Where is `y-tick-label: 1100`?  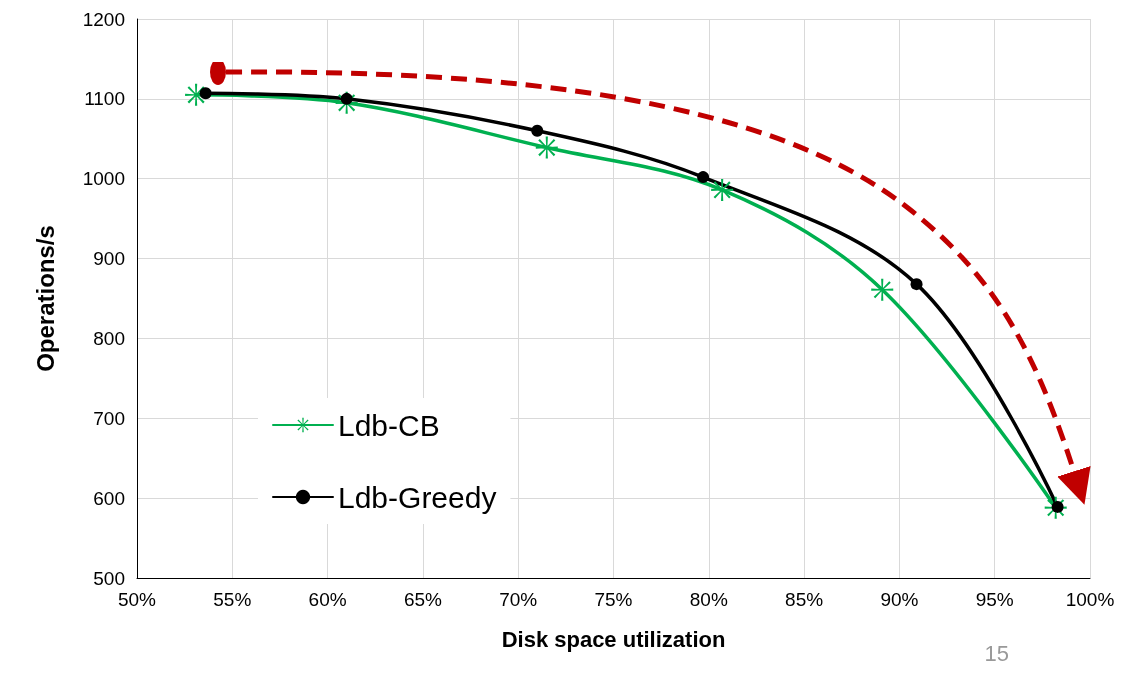
y-tick-label: 1100 is located at coordinates (104, 99).